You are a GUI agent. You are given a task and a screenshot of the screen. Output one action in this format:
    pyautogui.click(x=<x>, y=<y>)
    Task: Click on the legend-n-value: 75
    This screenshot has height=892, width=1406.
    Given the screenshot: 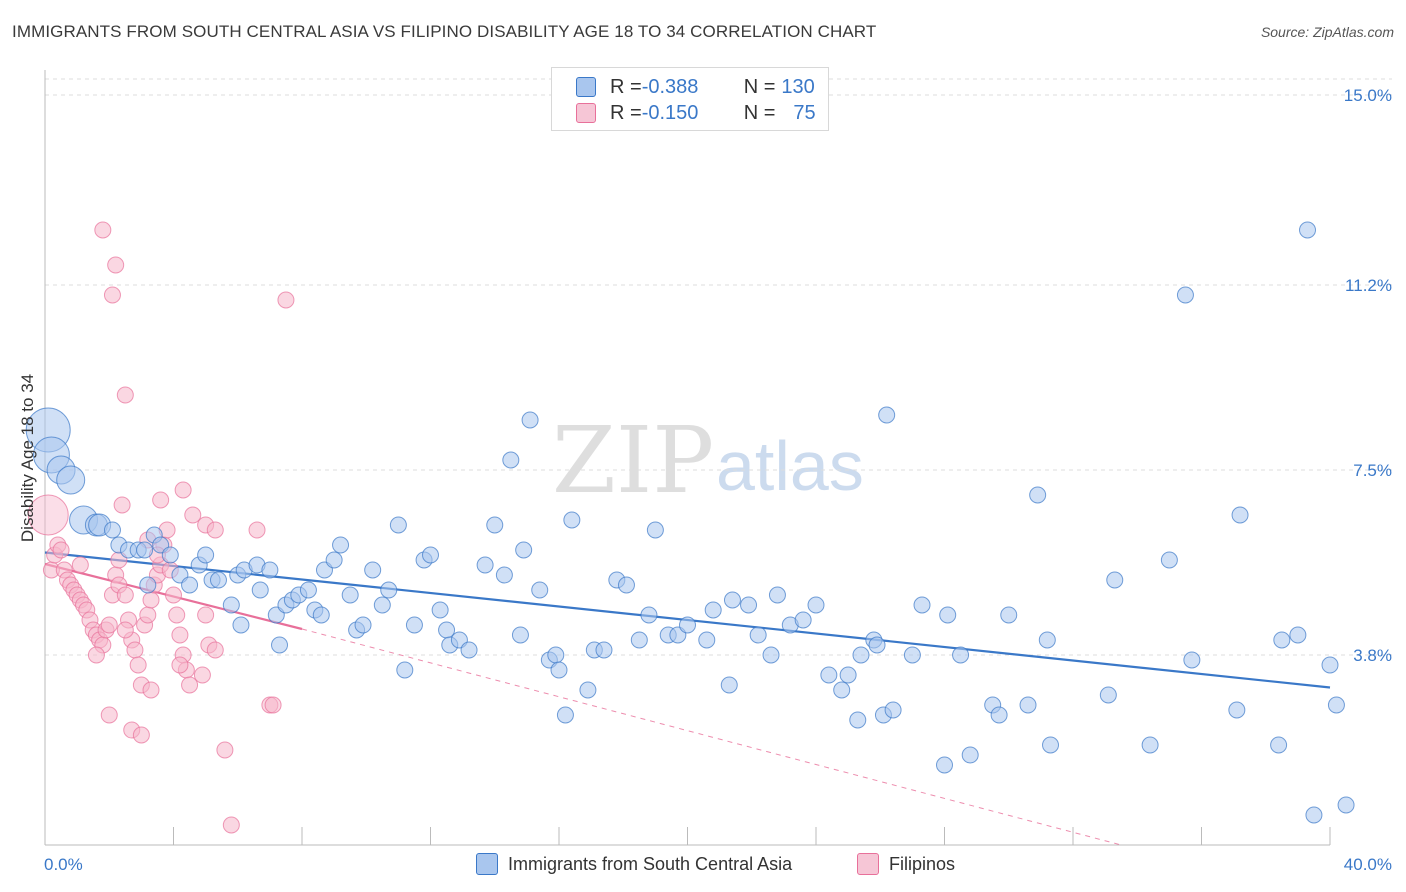 What is the action you would take?
    pyautogui.click(x=804, y=112)
    